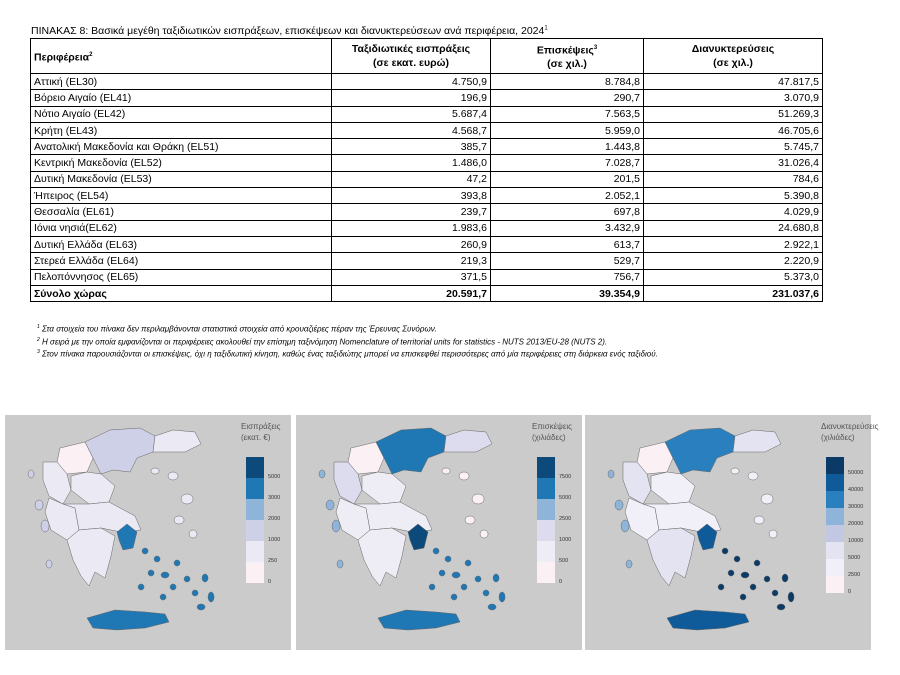 The width and height of the screenshot is (900, 675). I want to click on legend-tick: 50000, so click(856, 473).